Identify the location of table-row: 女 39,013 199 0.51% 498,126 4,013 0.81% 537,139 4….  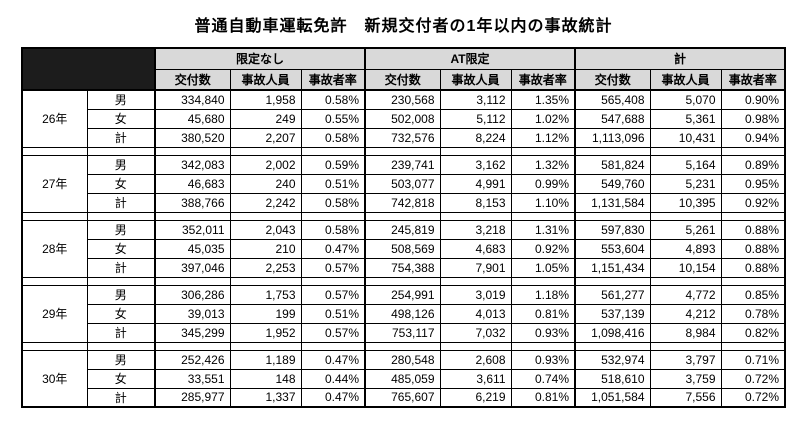
(404, 313).